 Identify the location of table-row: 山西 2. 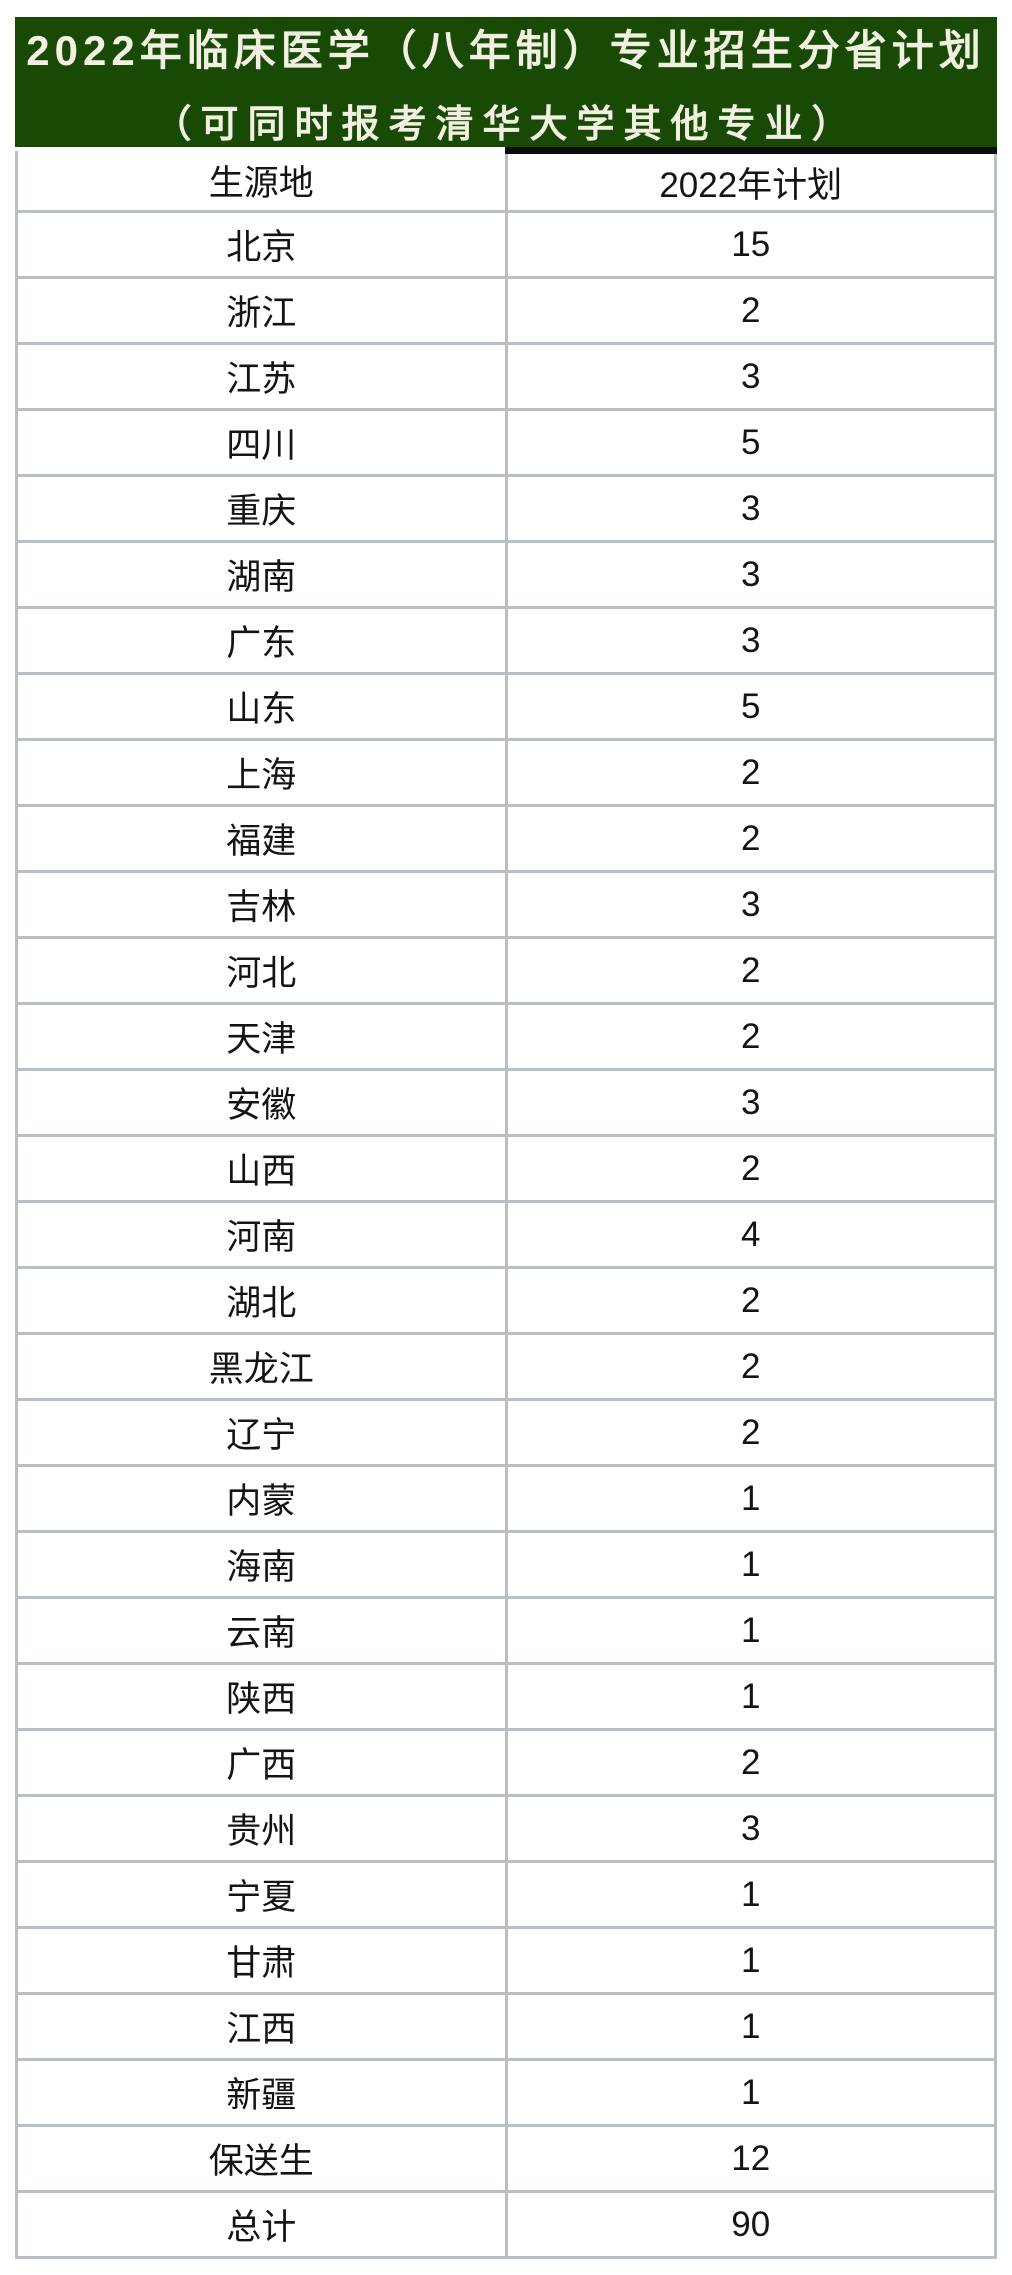
(506, 1168).